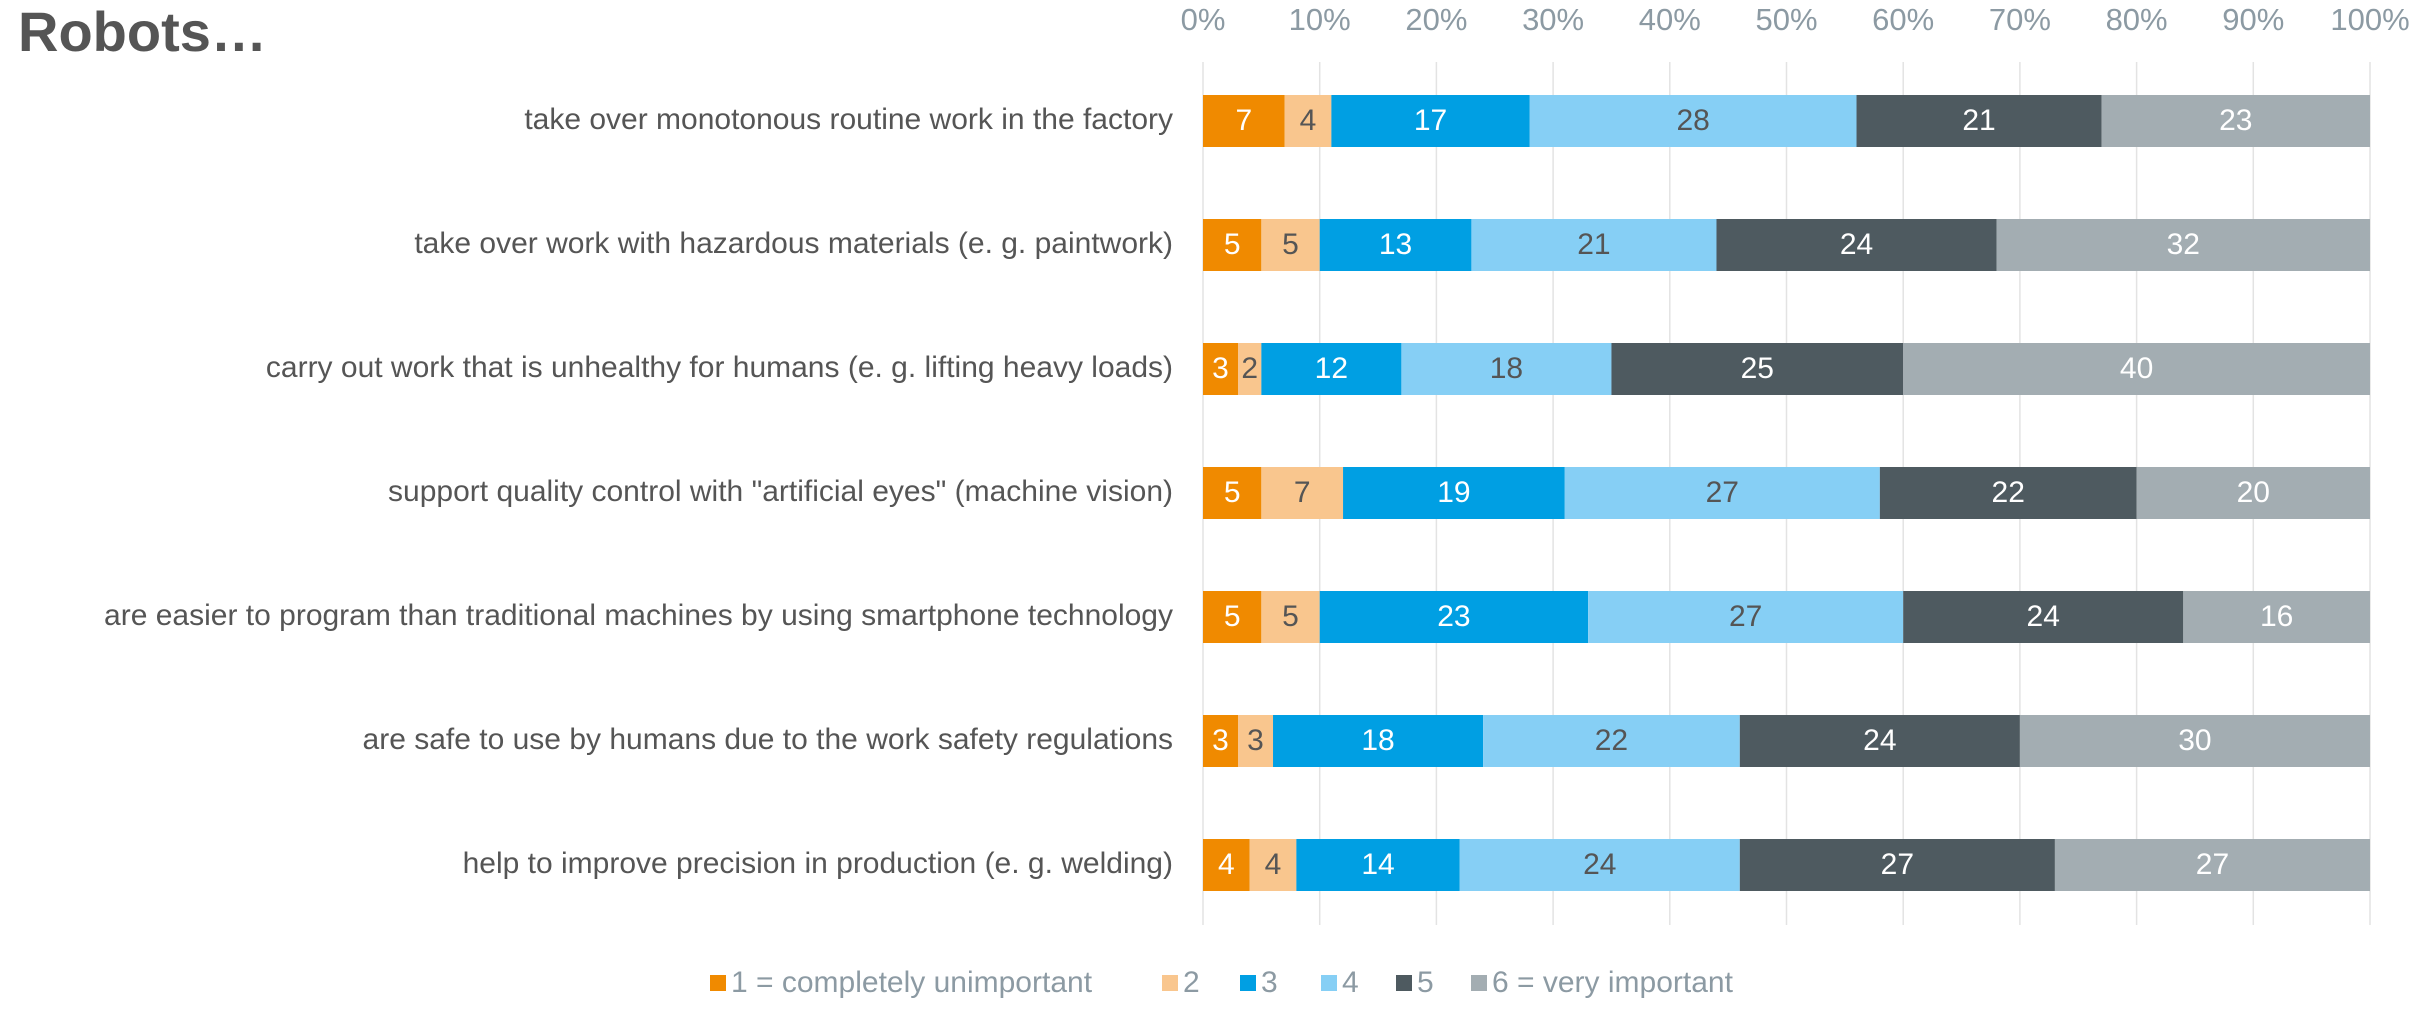 Image resolution: width=2418 pixels, height=1009 pixels. I want to click on legend-label: 2, so click(1191, 982).